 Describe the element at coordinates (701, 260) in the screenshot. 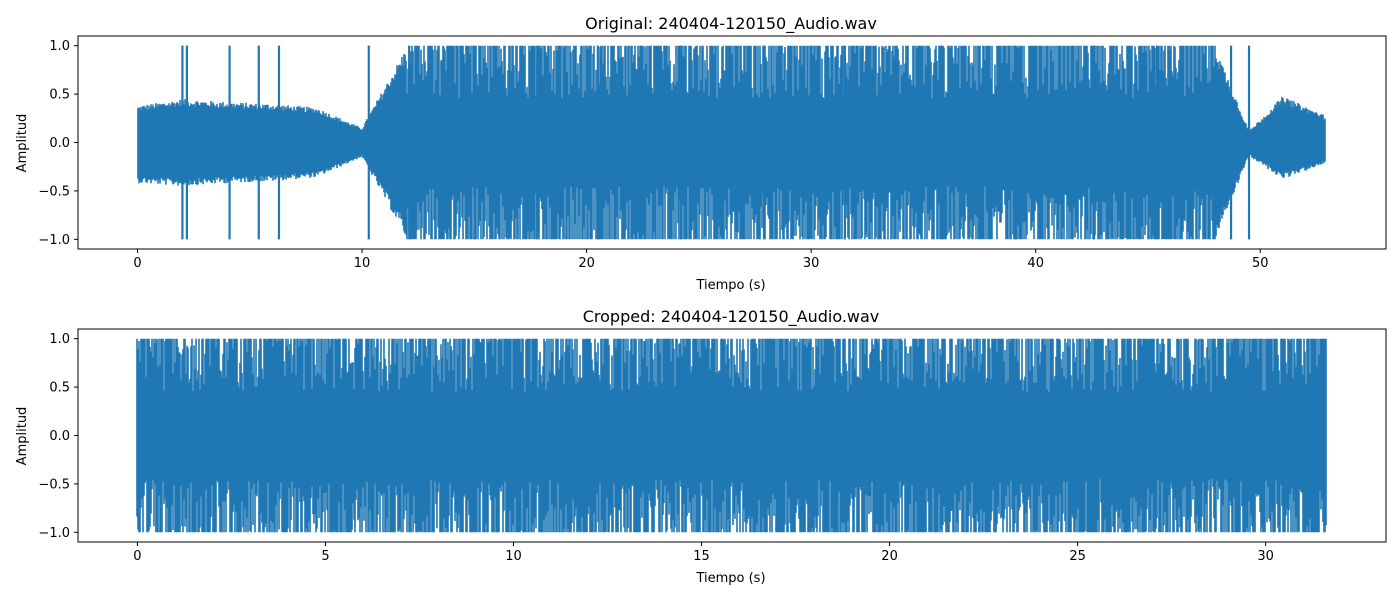

I see `original-x-ticks: 0 10 20 30 40 50` at that location.